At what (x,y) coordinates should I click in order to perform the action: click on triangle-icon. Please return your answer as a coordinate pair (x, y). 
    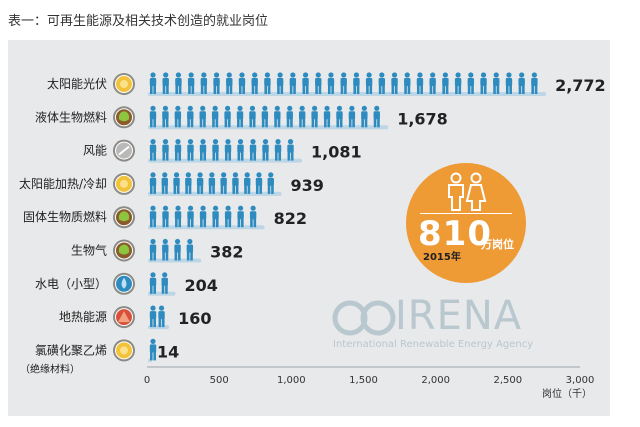
    Looking at the image, I should click on (124, 317).